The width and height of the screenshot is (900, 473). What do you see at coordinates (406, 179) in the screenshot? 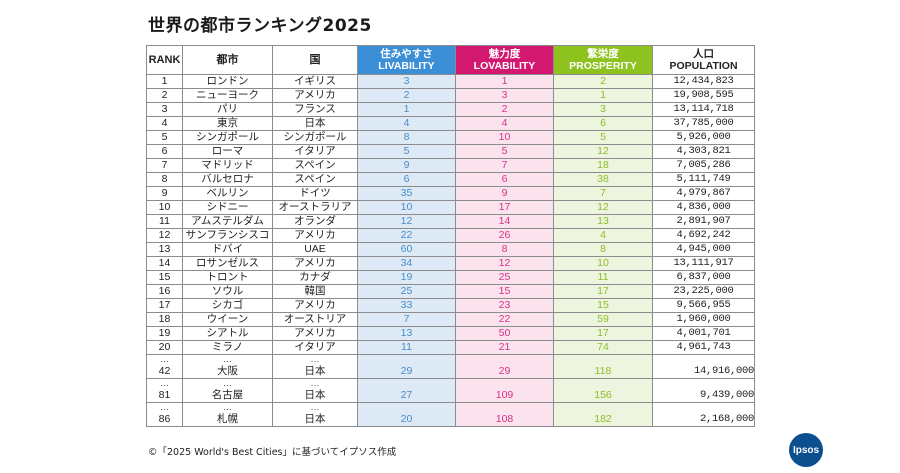
I see `cell-livability: 6` at bounding box center [406, 179].